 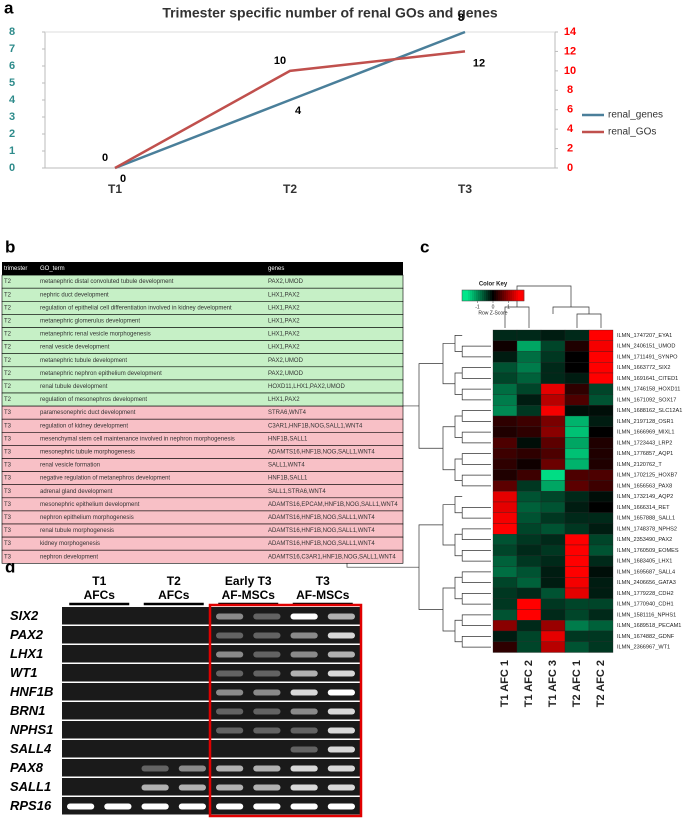 What do you see at coordinates (648, 551) in the screenshot?
I see `row-label: ILMN_1760509_EOMES` at bounding box center [648, 551].